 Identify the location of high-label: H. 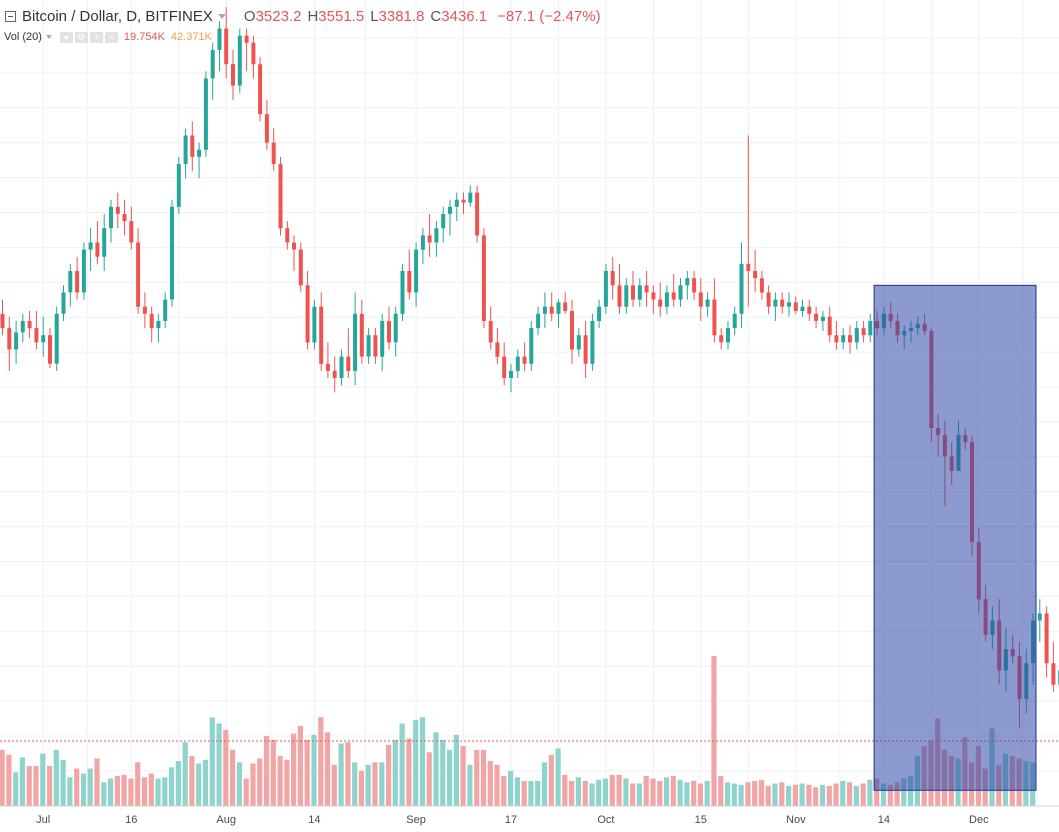
(313, 16).